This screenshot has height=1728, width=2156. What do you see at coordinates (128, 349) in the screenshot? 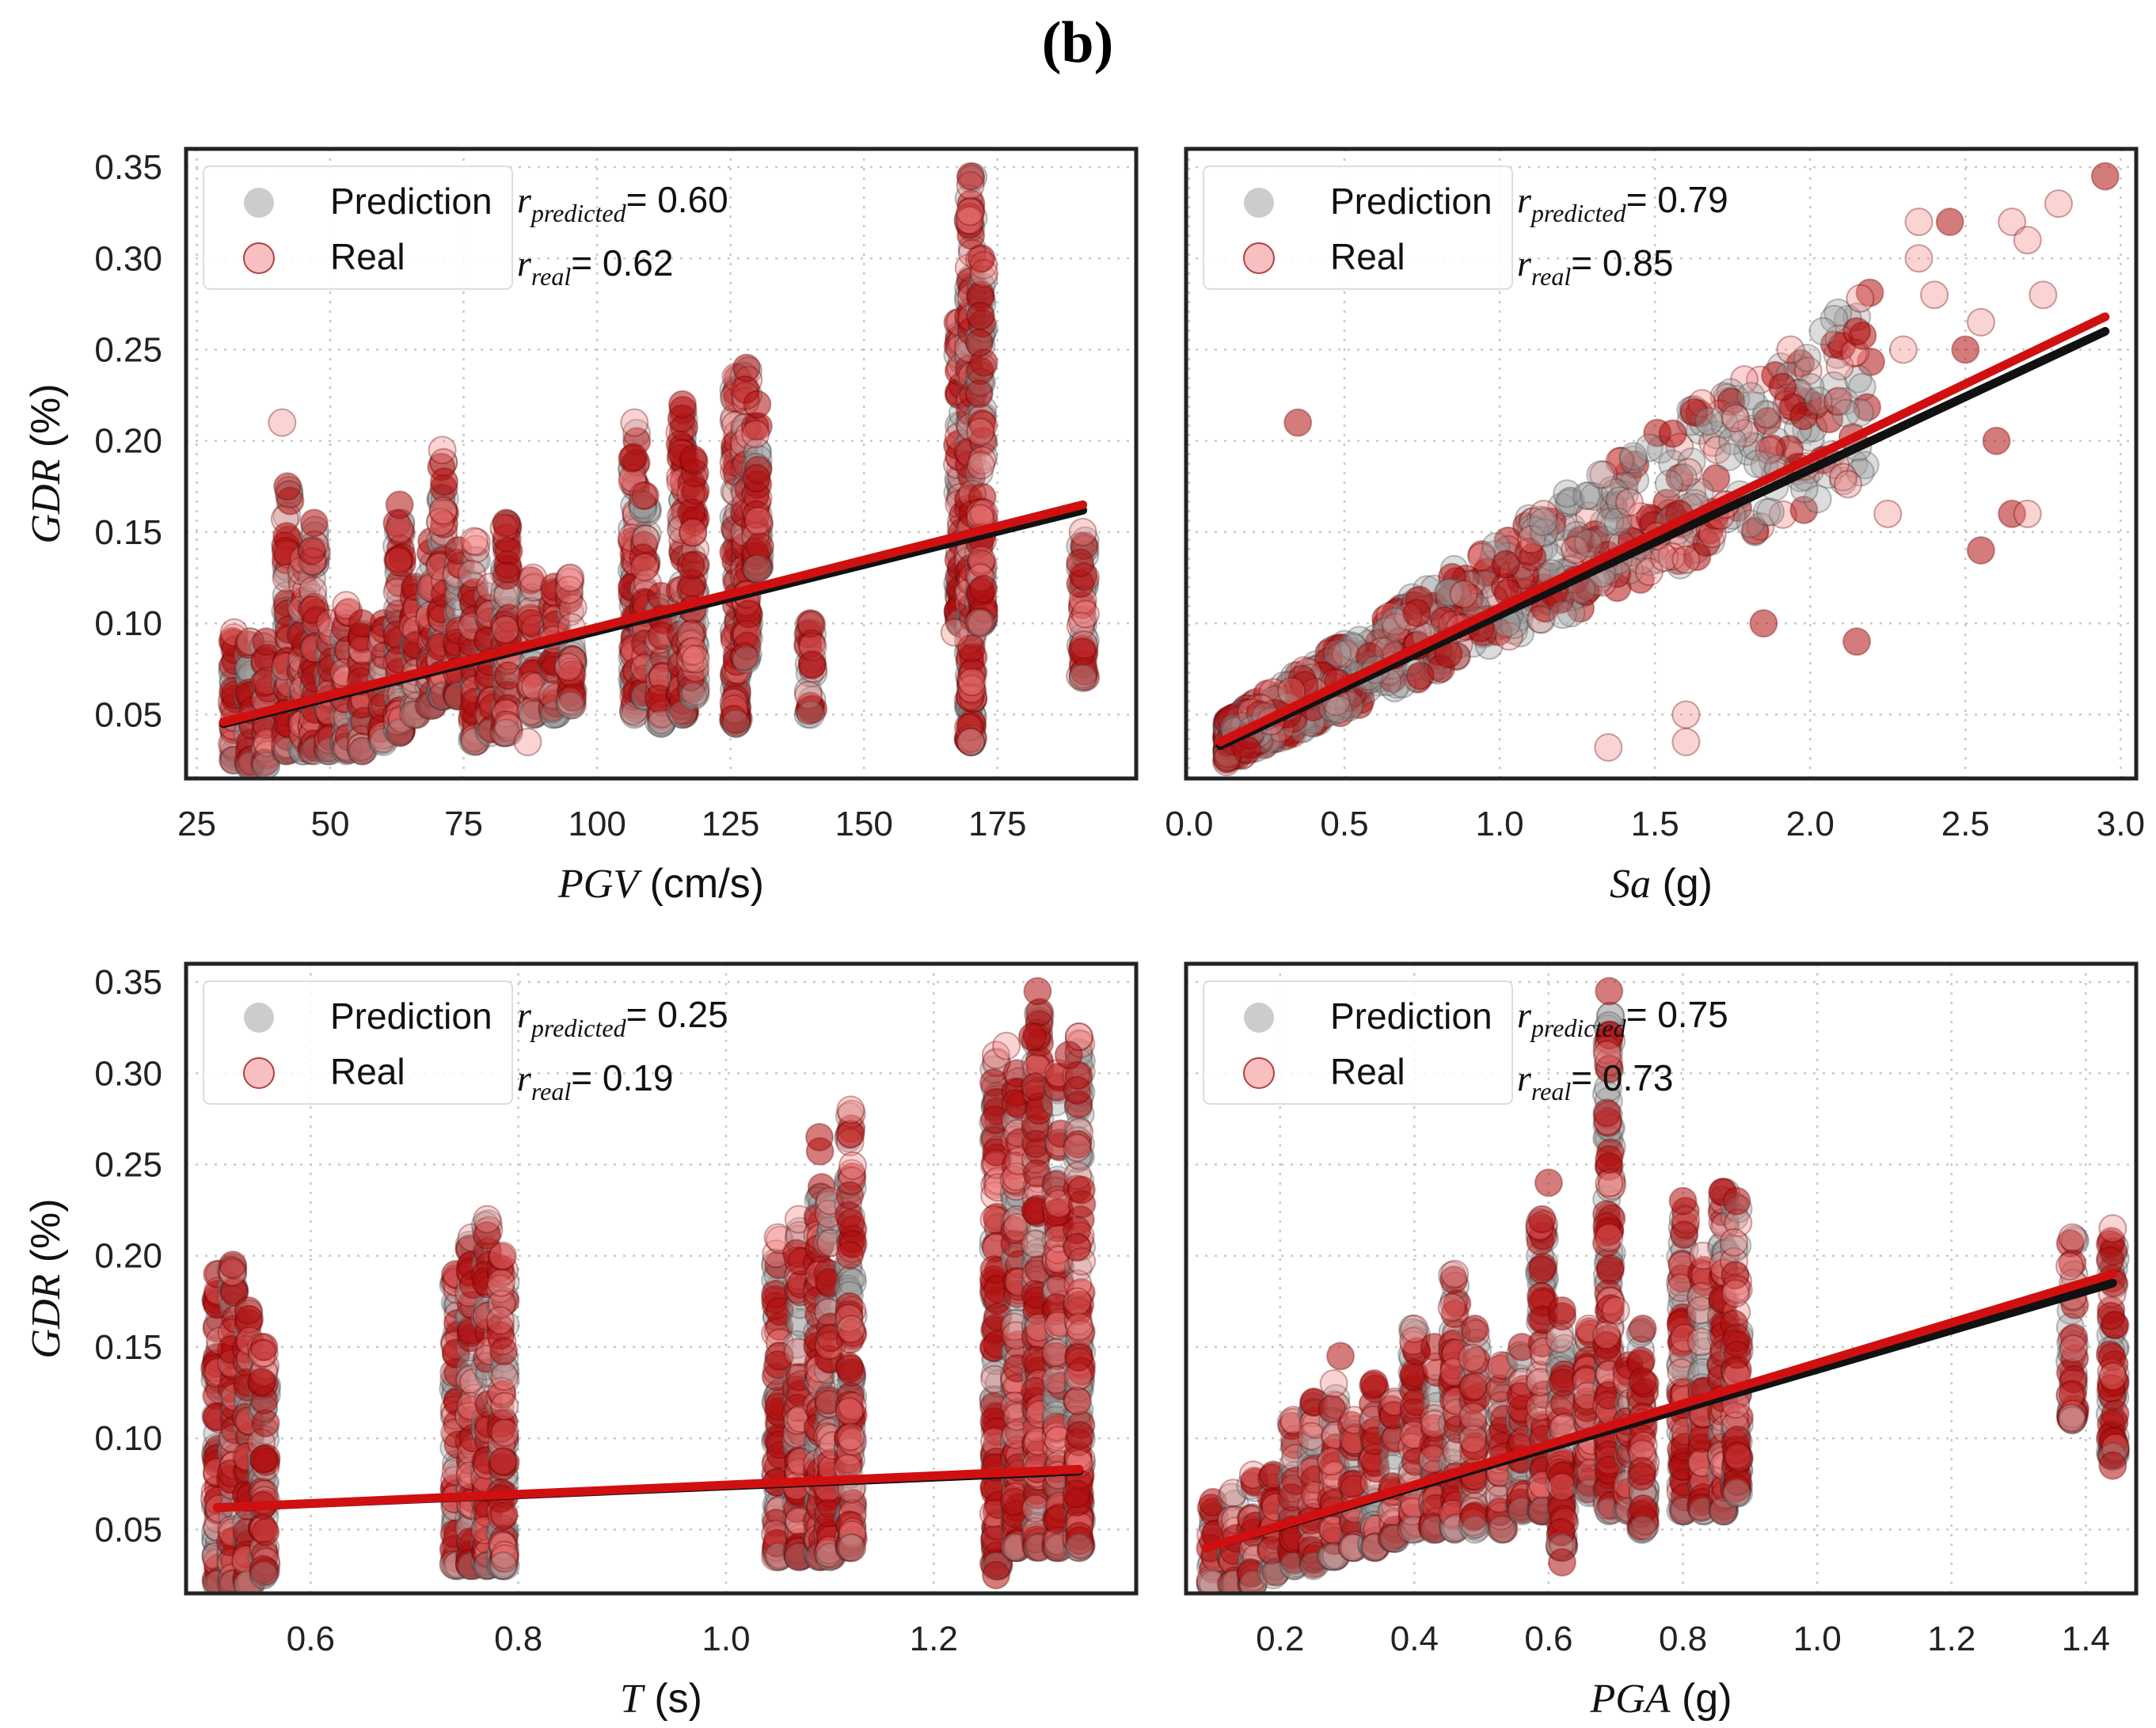
I see `y-tick-label: 0.25` at bounding box center [128, 349].